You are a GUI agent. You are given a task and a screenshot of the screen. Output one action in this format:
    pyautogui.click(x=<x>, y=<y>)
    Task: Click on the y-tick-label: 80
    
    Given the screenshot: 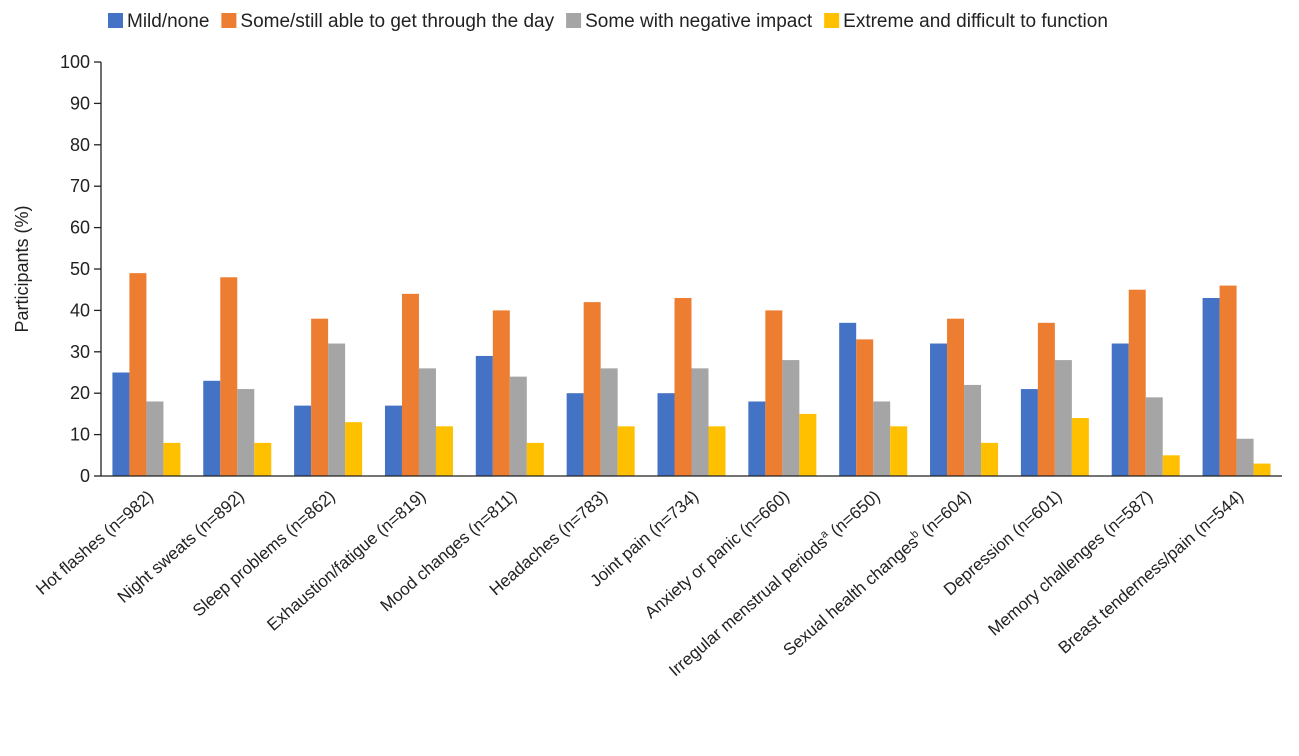 What is the action you would take?
    pyautogui.click(x=80, y=145)
    